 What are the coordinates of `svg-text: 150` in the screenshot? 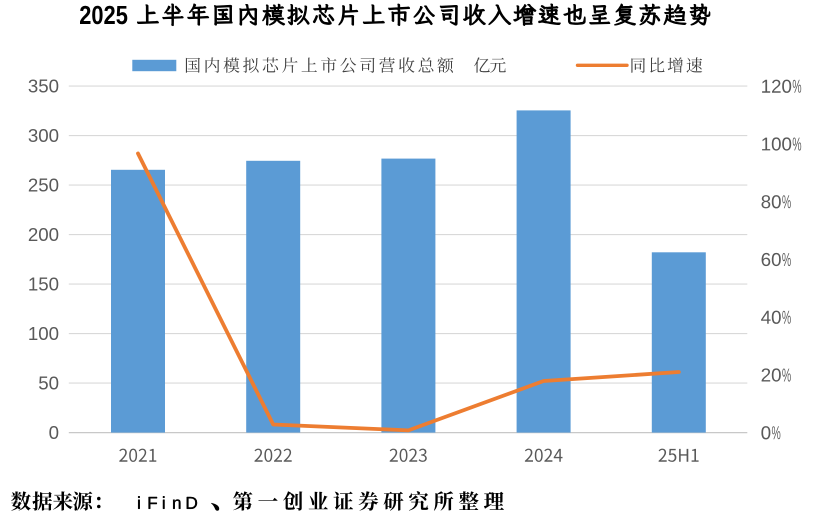 It's located at (43, 284).